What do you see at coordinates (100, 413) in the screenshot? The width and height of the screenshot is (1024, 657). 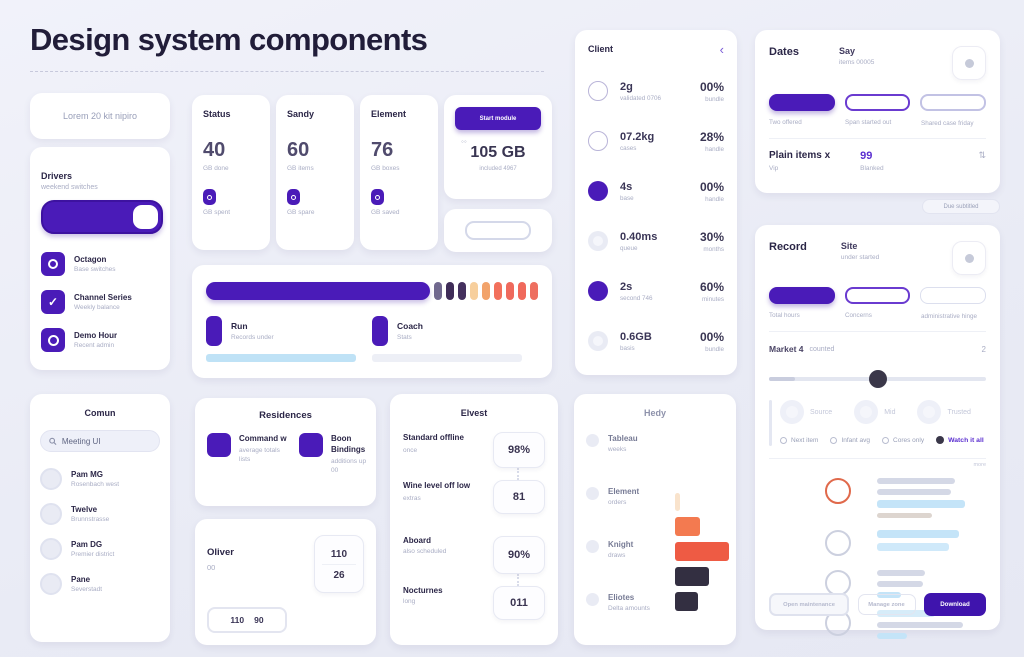 I see `contacts-title: Comun` at bounding box center [100, 413].